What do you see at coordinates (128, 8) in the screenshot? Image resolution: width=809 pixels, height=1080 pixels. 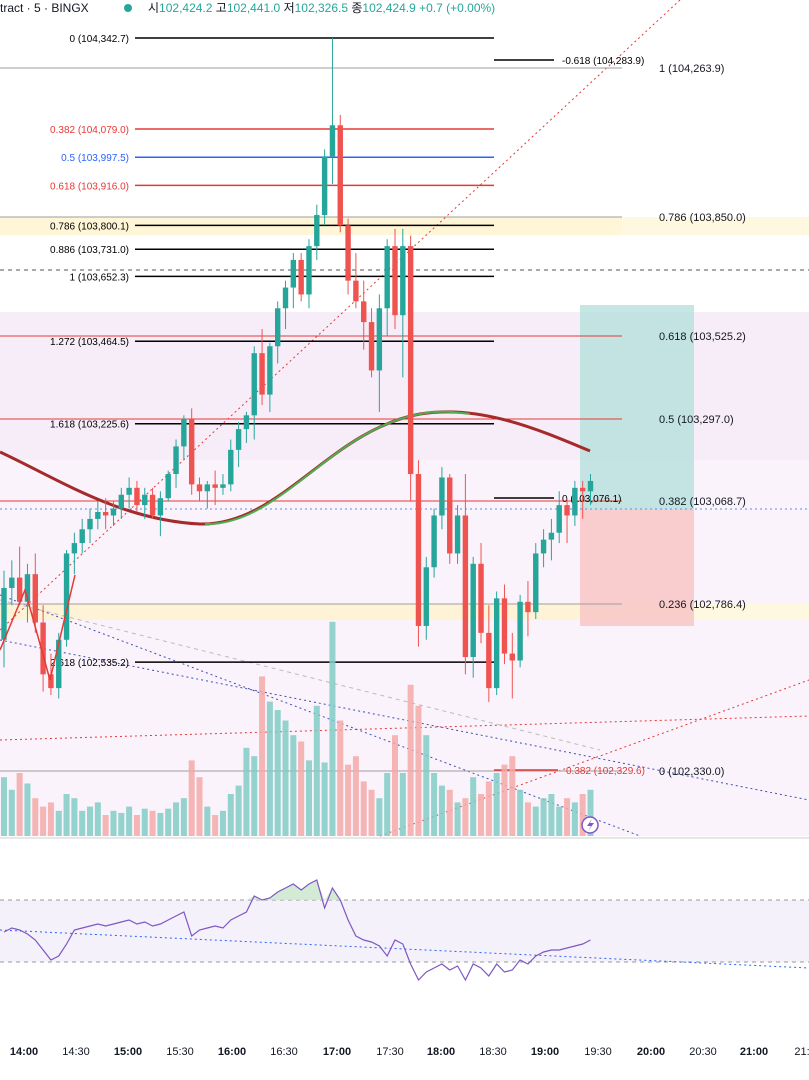 I see `market-status-dot` at bounding box center [128, 8].